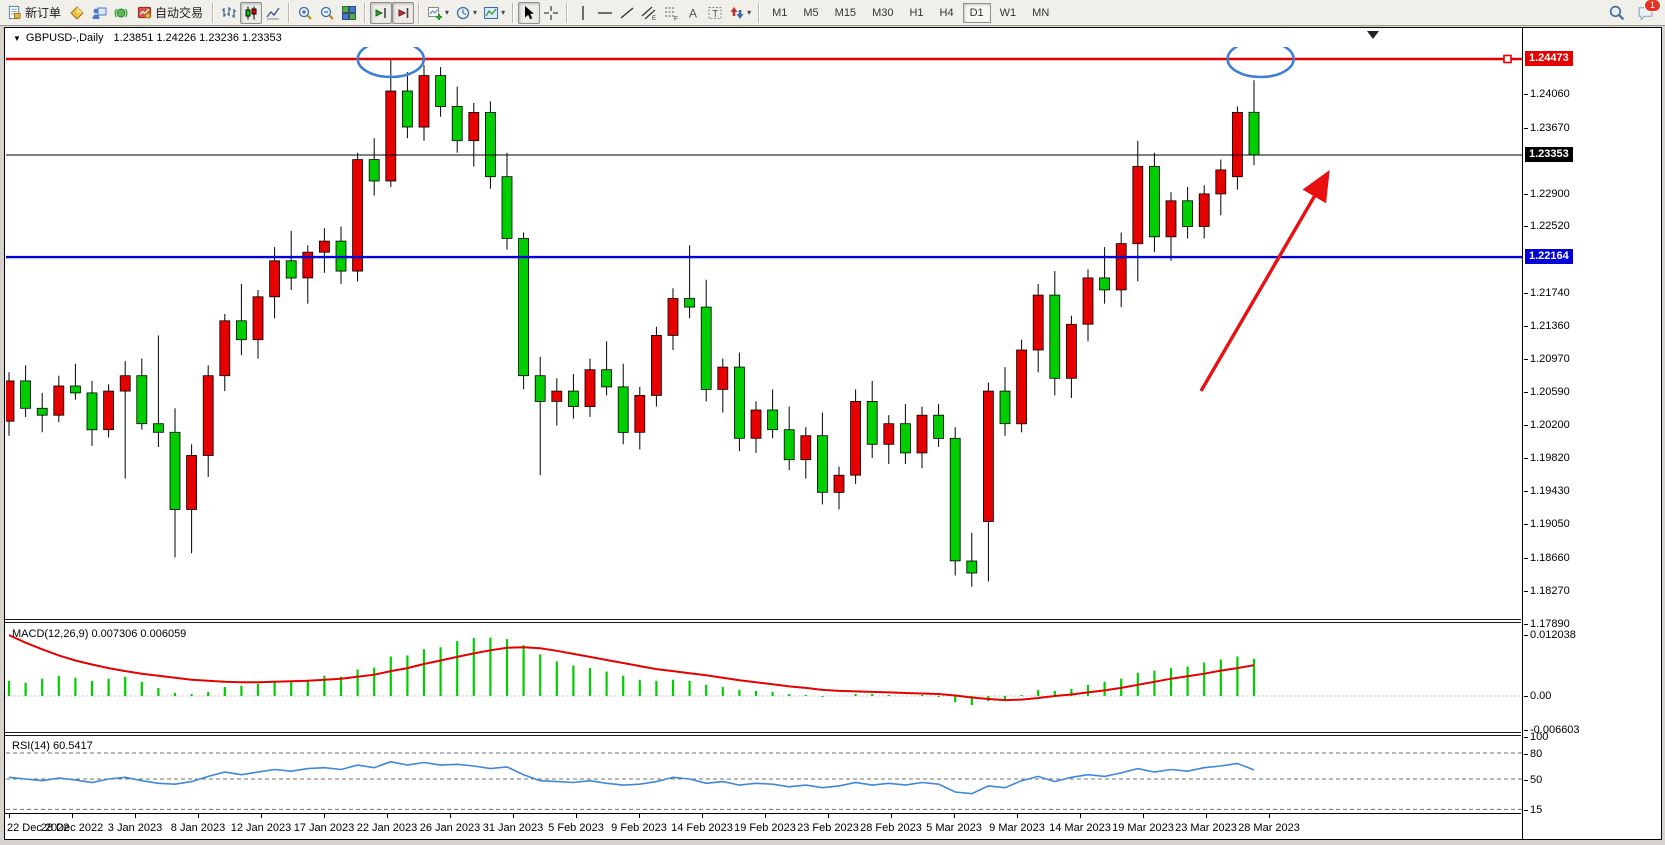  I want to click on market-diamond-button, so click(77, 13).